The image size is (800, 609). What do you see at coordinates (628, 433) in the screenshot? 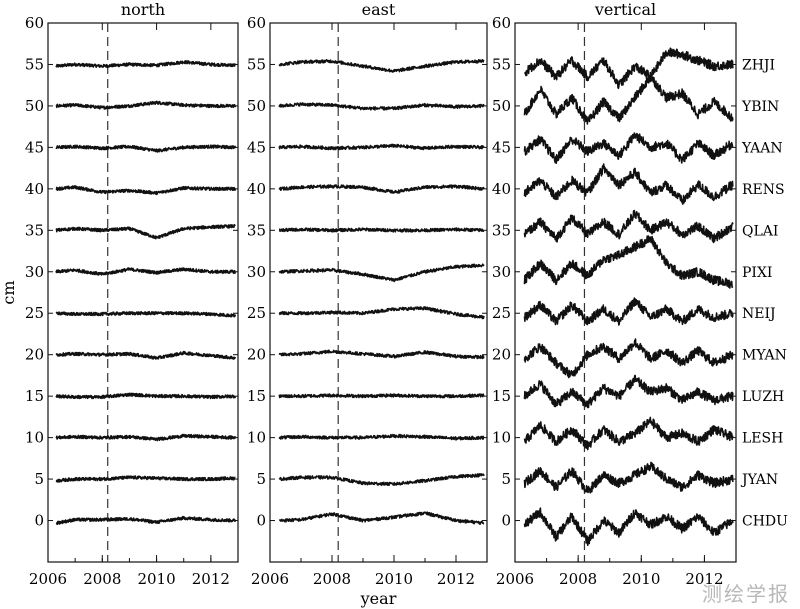
I see `series-line-lesh` at bounding box center [628, 433].